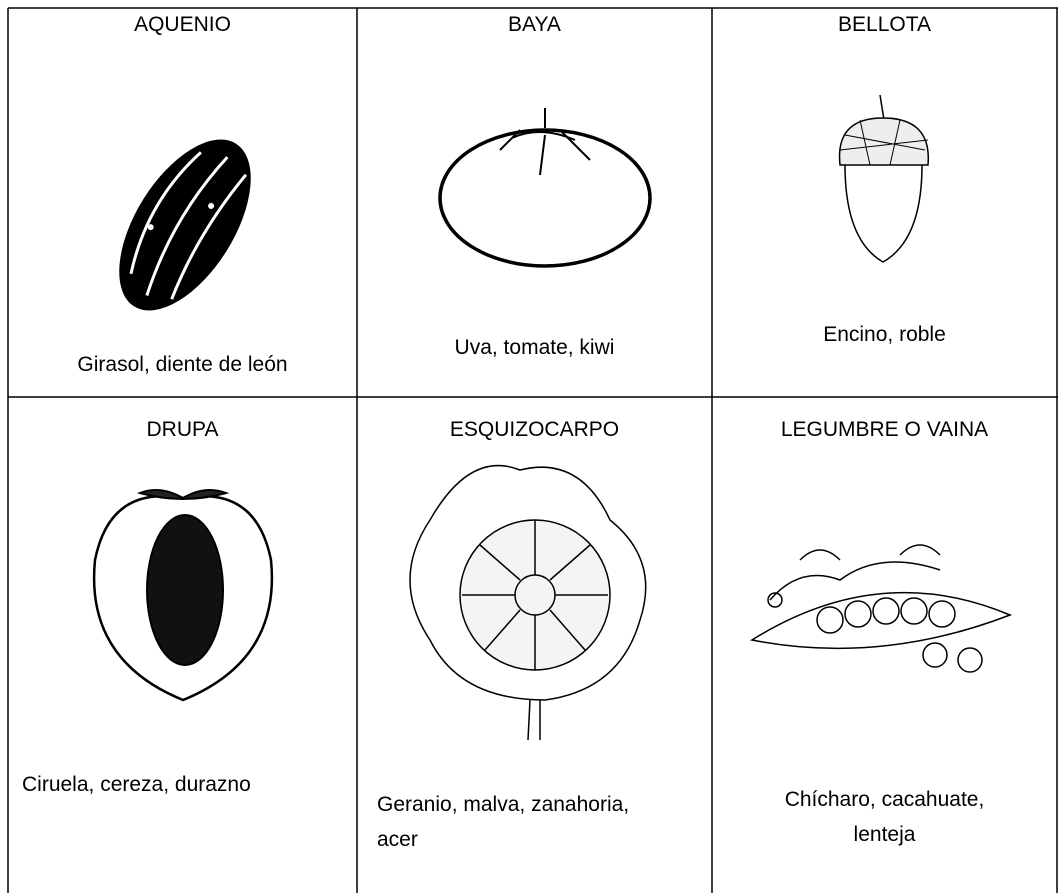 The width and height of the screenshot is (1058, 893). I want to click on cell-title: BELLOTA, so click(884, 24).